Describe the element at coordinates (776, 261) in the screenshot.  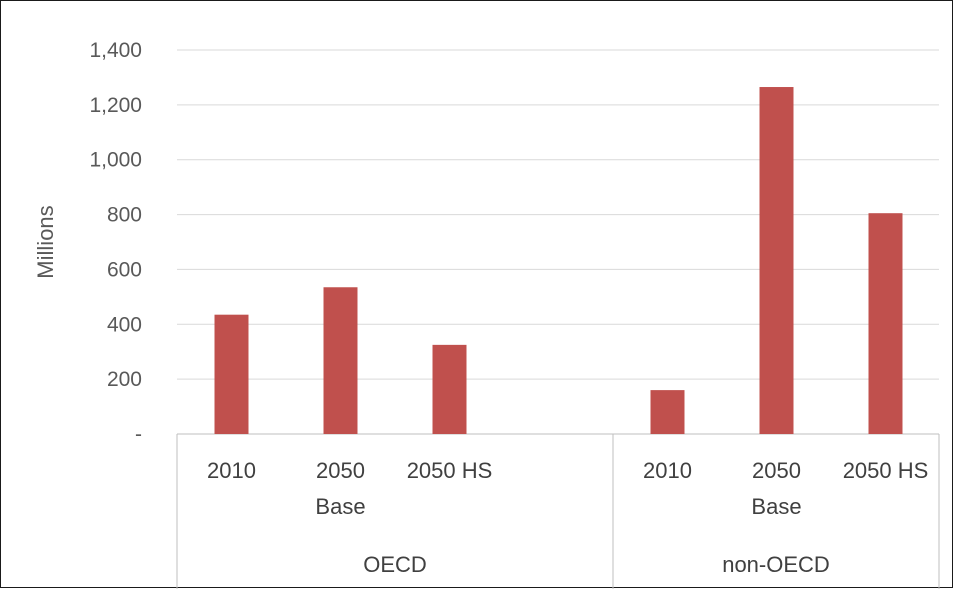
I see `bar-non-oecd-2050-base` at that location.